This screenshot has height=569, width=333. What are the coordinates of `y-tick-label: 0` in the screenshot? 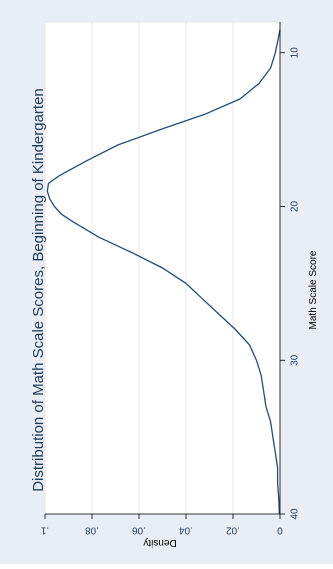 It's located at (280, 530).